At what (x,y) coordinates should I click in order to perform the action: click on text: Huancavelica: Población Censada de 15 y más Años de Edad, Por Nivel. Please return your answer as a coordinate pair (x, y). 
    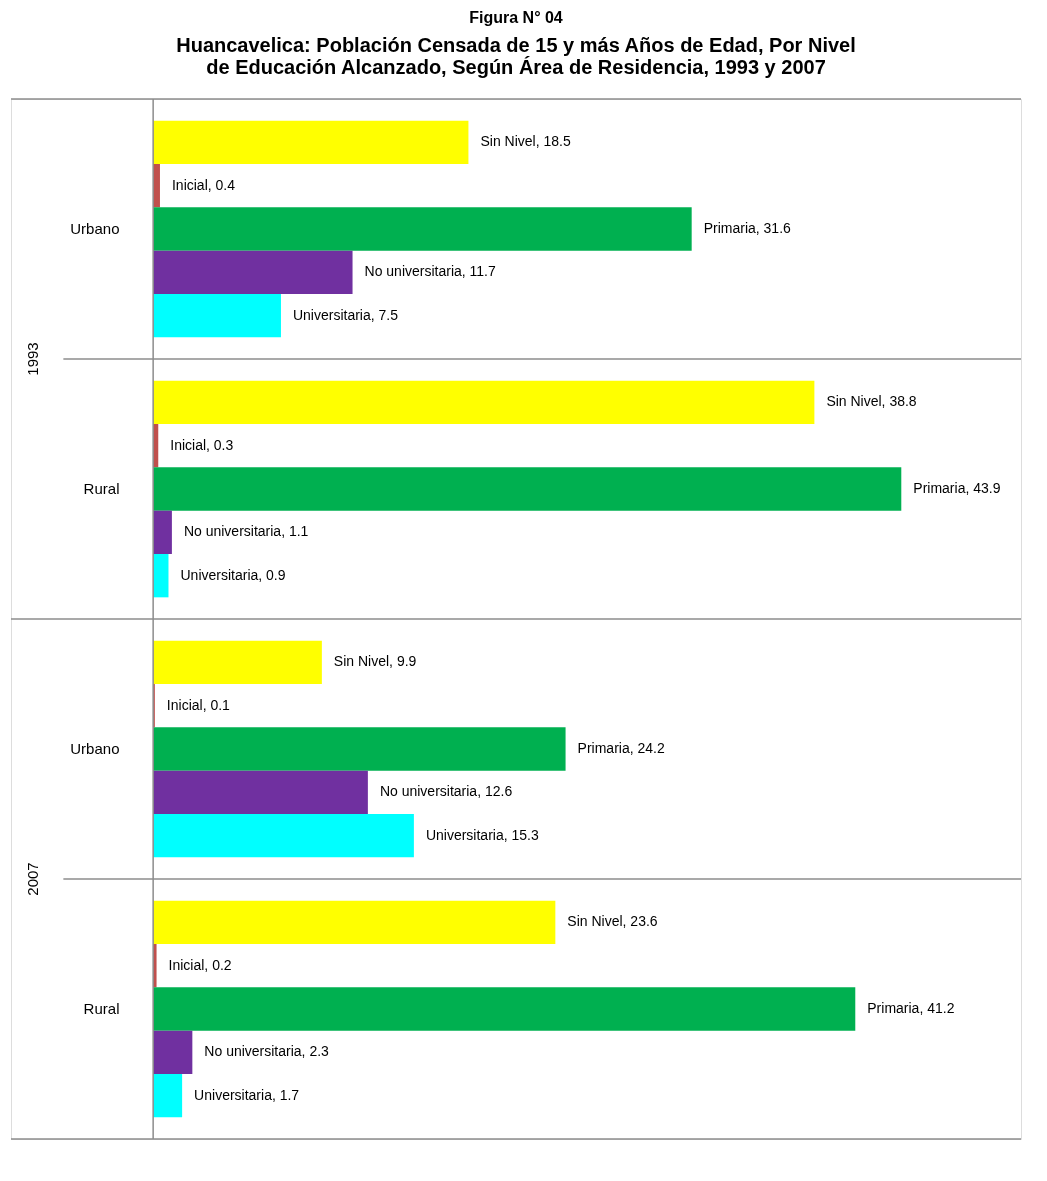
    Looking at the image, I should click on (516, 45).